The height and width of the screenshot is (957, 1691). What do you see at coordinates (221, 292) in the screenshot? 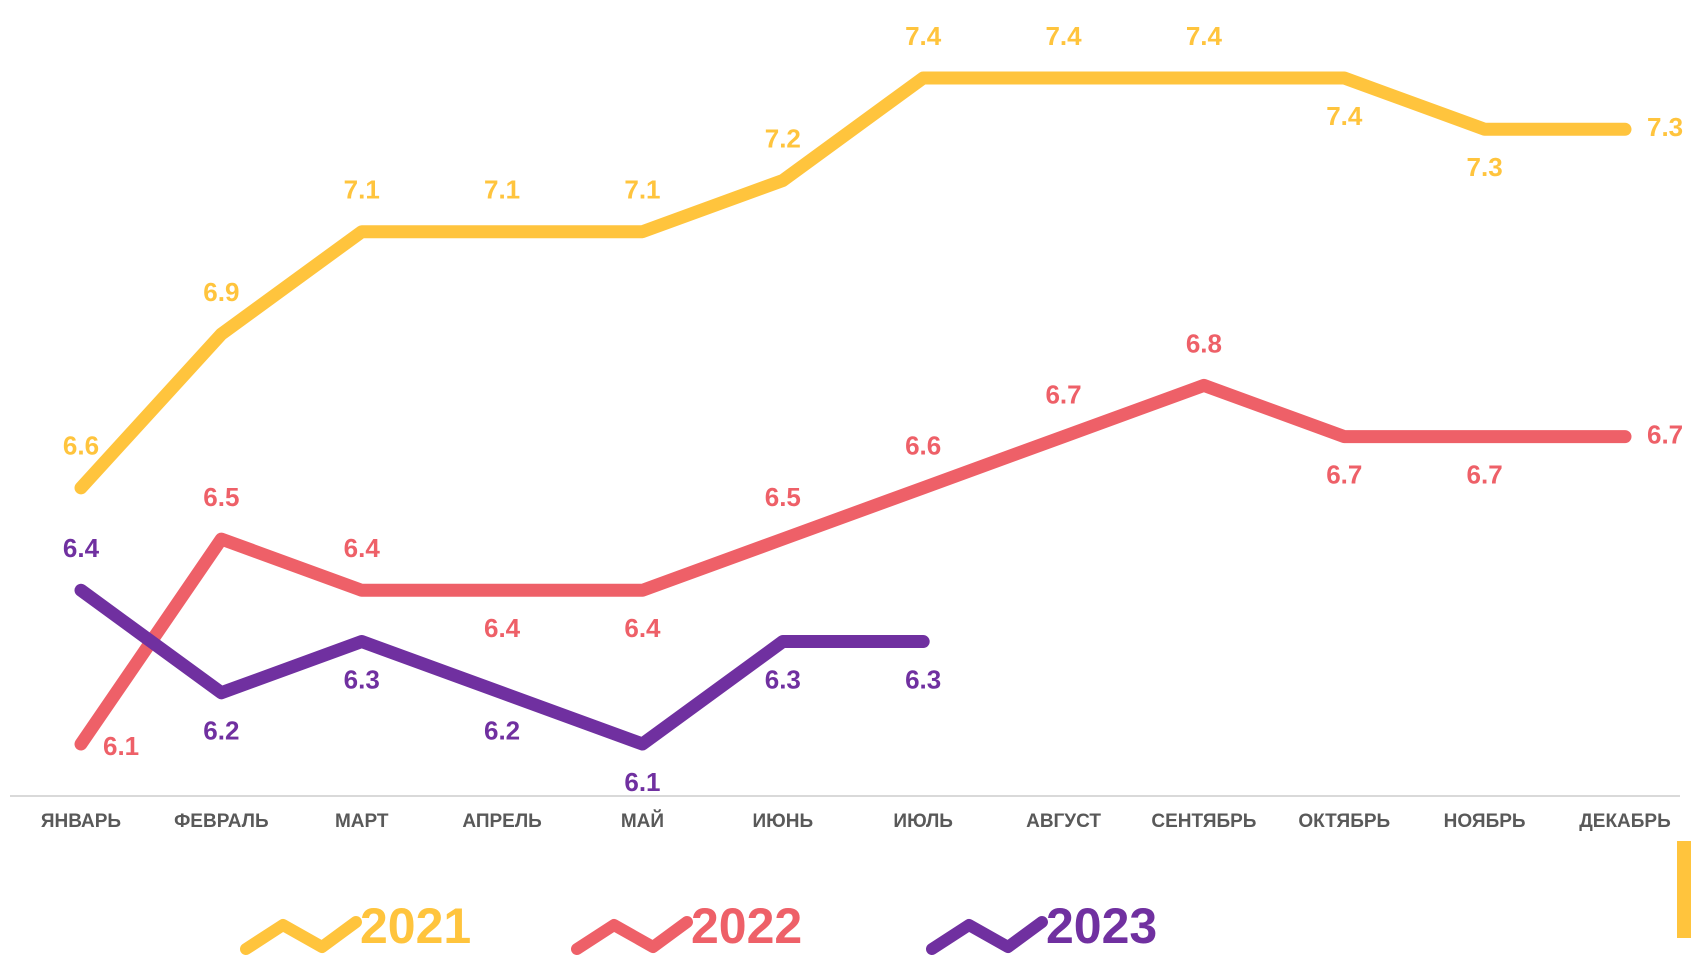
I see `data-label: 6.9` at bounding box center [221, 292].